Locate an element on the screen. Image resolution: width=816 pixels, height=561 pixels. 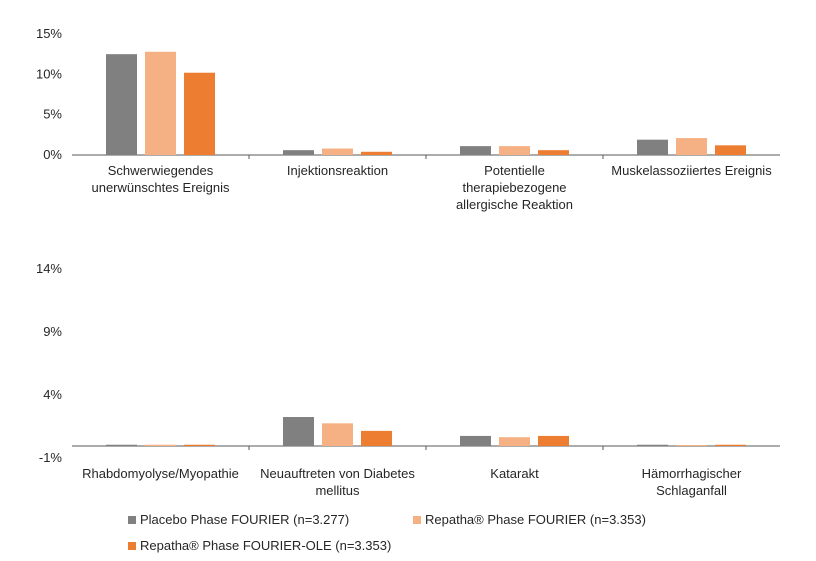
y-tick-label: 0% is located at coordinates (52, 154).